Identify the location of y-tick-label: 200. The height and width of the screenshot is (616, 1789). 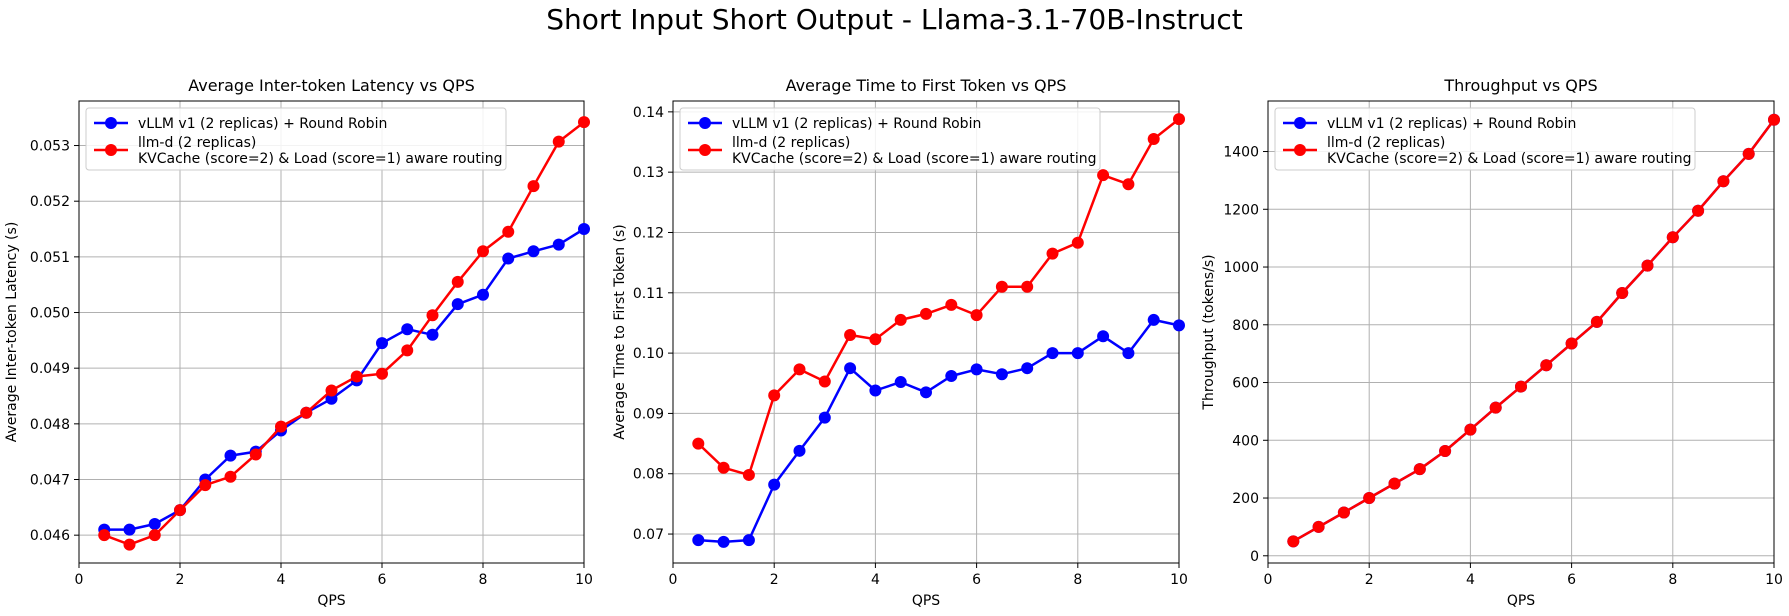
(1245, 499).